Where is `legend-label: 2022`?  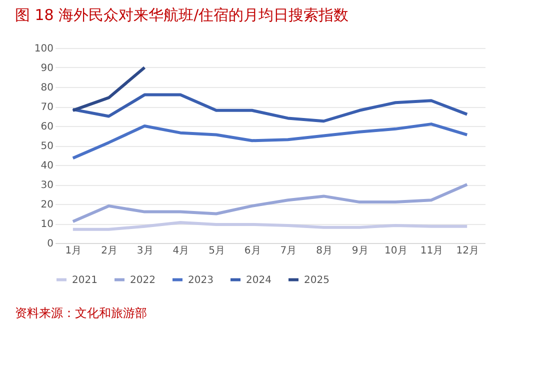 legend-label: 2022 is located at coordinates (143, 280).